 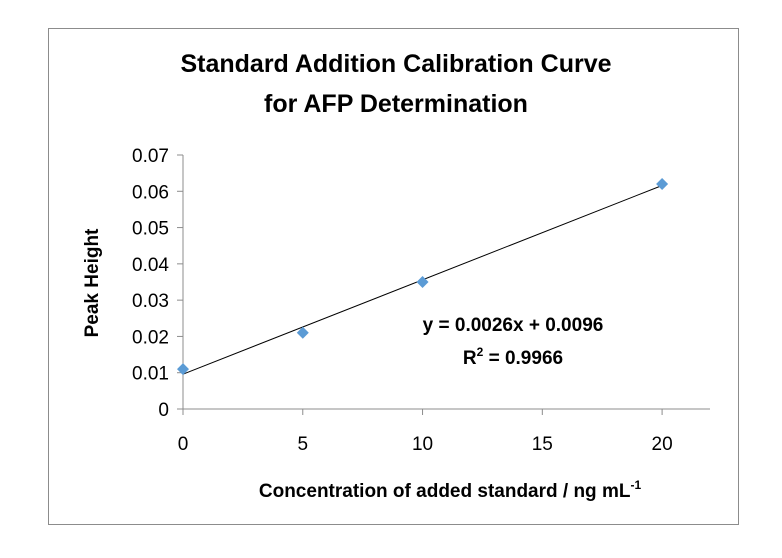 I want to click on x-tick-label: 5, so click(x=302, y=444).